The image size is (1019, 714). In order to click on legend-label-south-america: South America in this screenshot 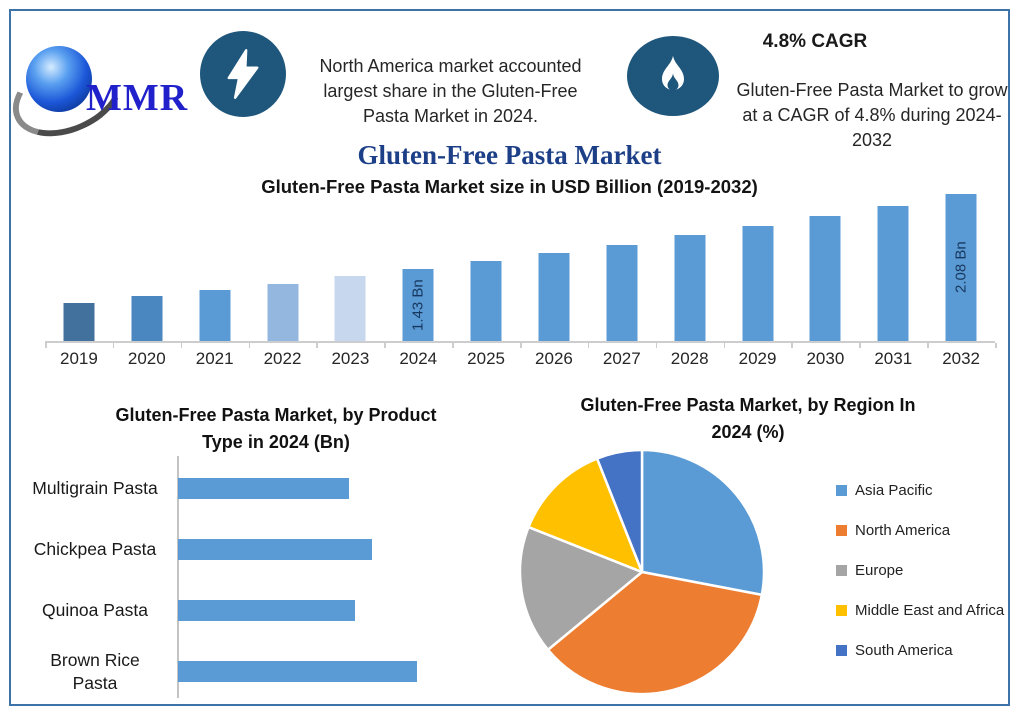, I will do `click(904, 650)`.